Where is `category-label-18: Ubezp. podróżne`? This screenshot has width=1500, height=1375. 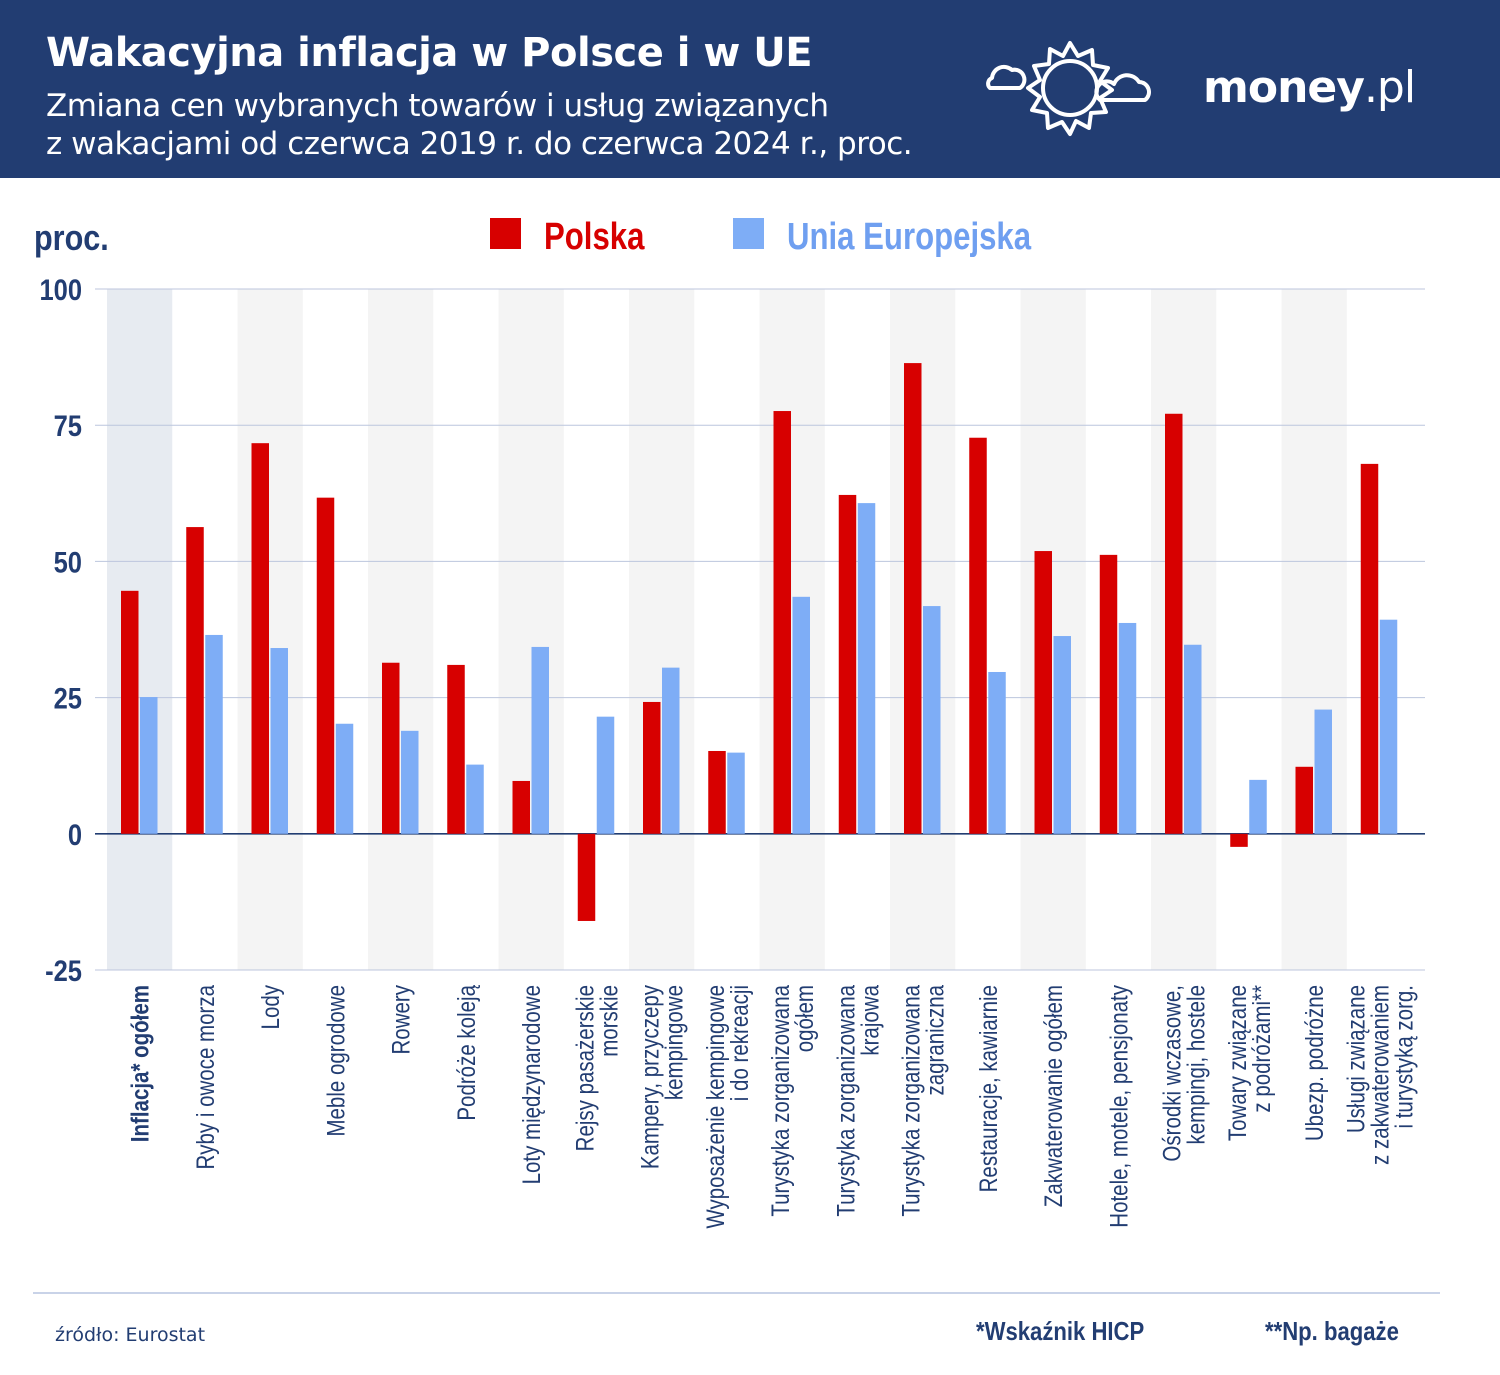
category-label-18: Ubezp. podróżne is located at coordinates (1314, 1063).